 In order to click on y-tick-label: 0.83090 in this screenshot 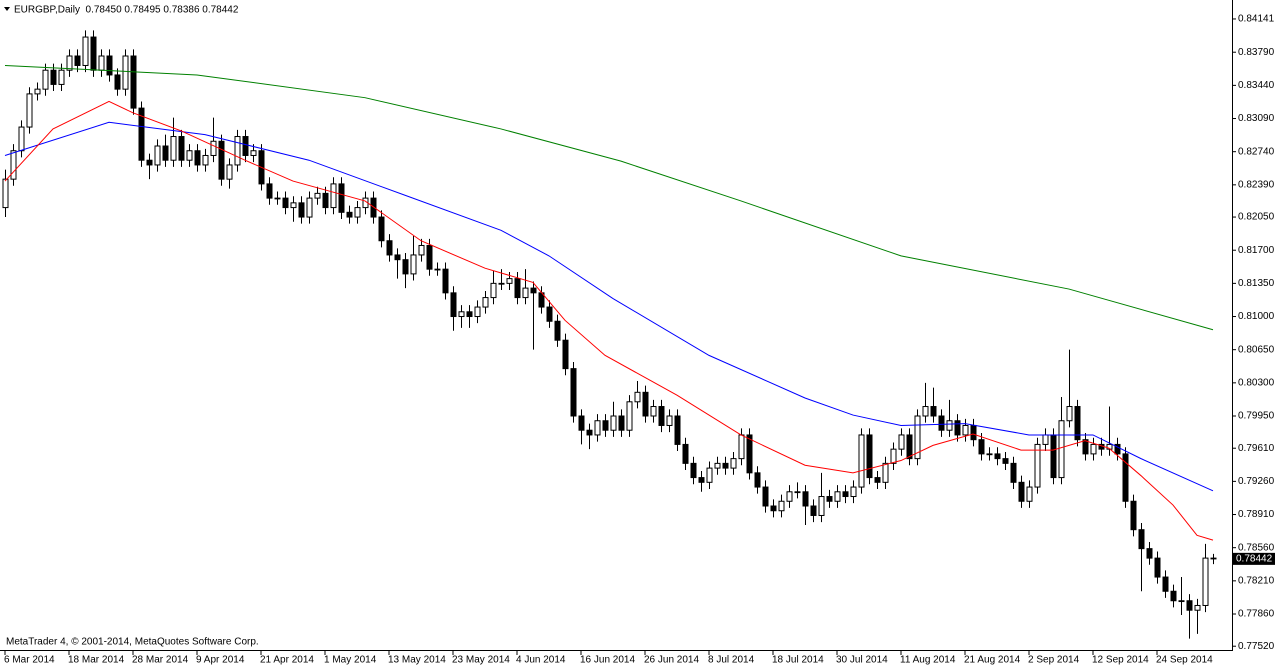, I will do `click(1256, 118)`.